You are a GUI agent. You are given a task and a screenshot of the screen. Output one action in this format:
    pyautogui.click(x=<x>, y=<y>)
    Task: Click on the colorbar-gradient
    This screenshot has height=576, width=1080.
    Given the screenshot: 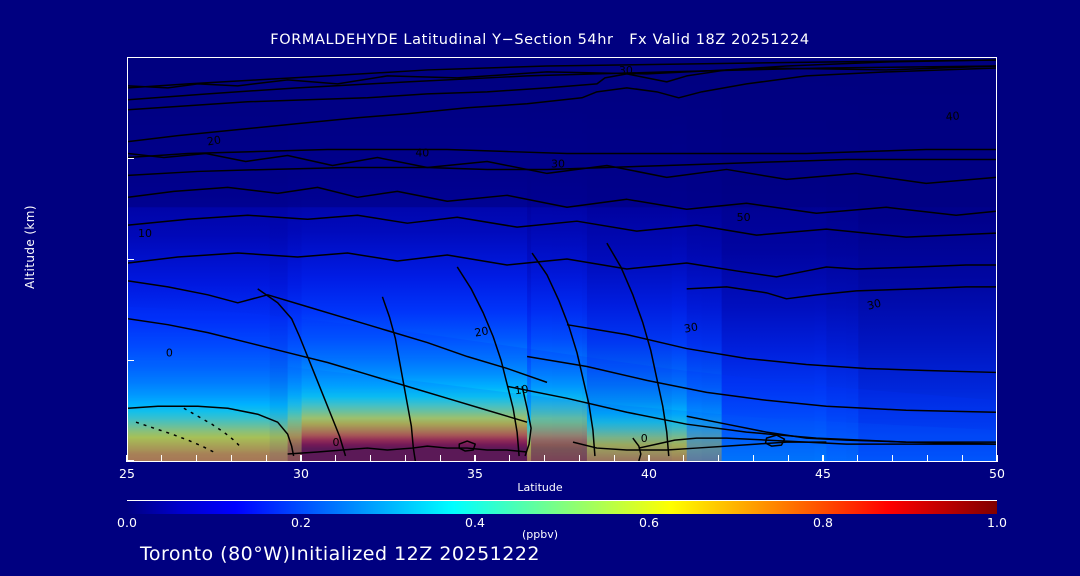 What is the action you would take?
    pyautogui.click(x=562, y=507)
    